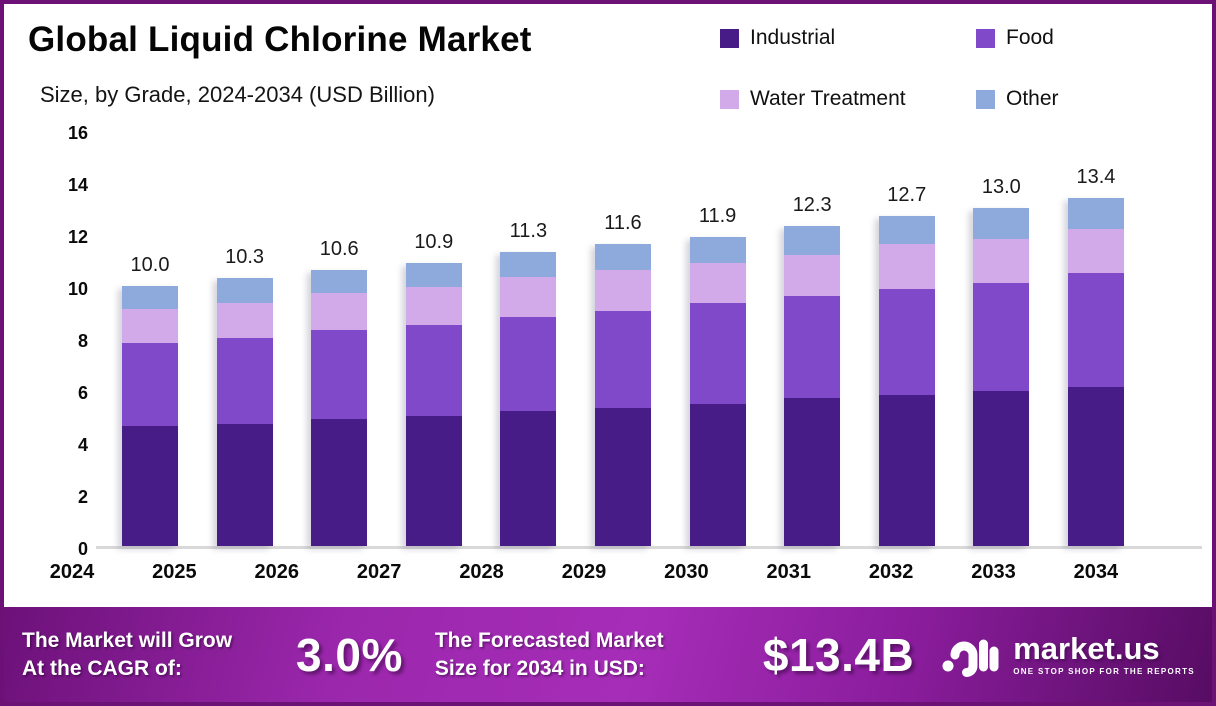  I want to click on bar-segment-other-2033, so click(1001, 224).